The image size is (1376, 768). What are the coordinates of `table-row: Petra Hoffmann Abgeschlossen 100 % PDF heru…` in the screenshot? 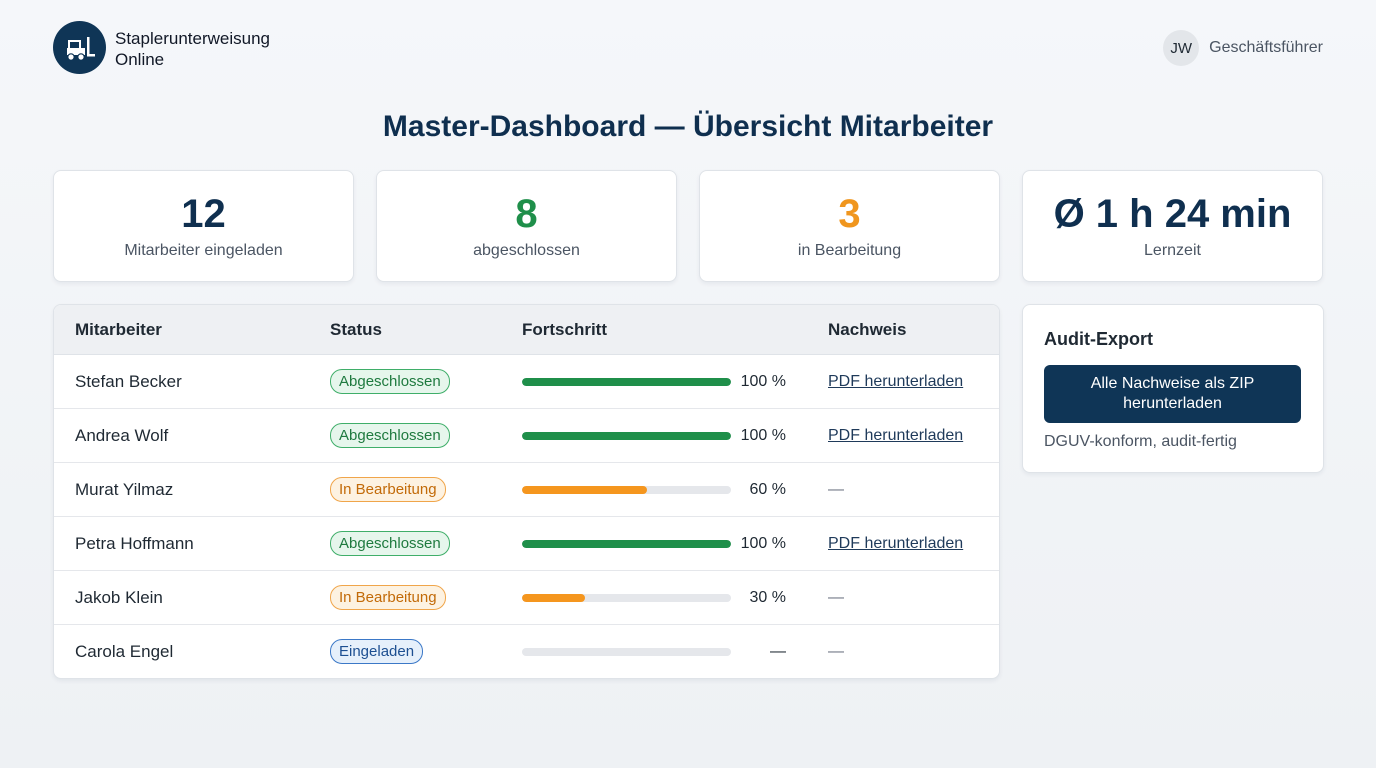 It's located at (526, 544).